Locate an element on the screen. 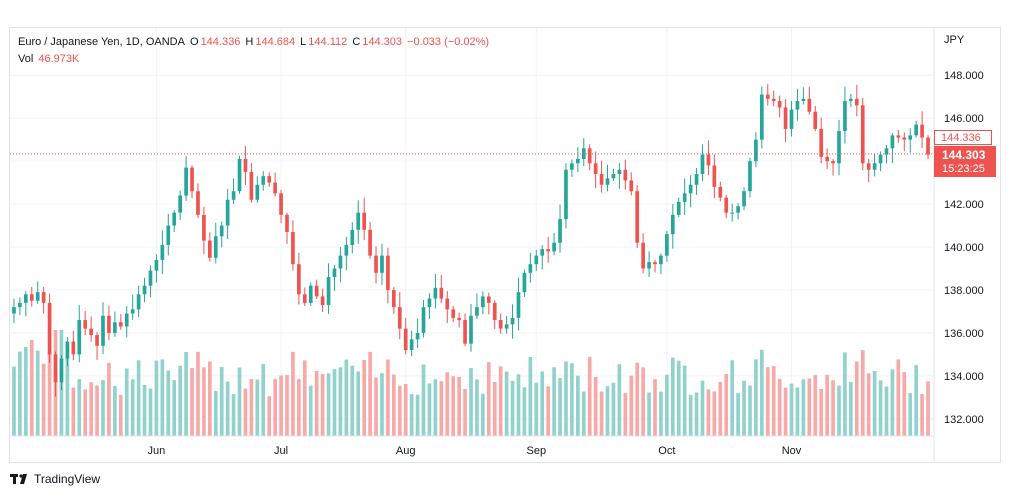 This screenshot has height=498, width=1012. open-value: 144.336 is located at coordinates (220, 42).